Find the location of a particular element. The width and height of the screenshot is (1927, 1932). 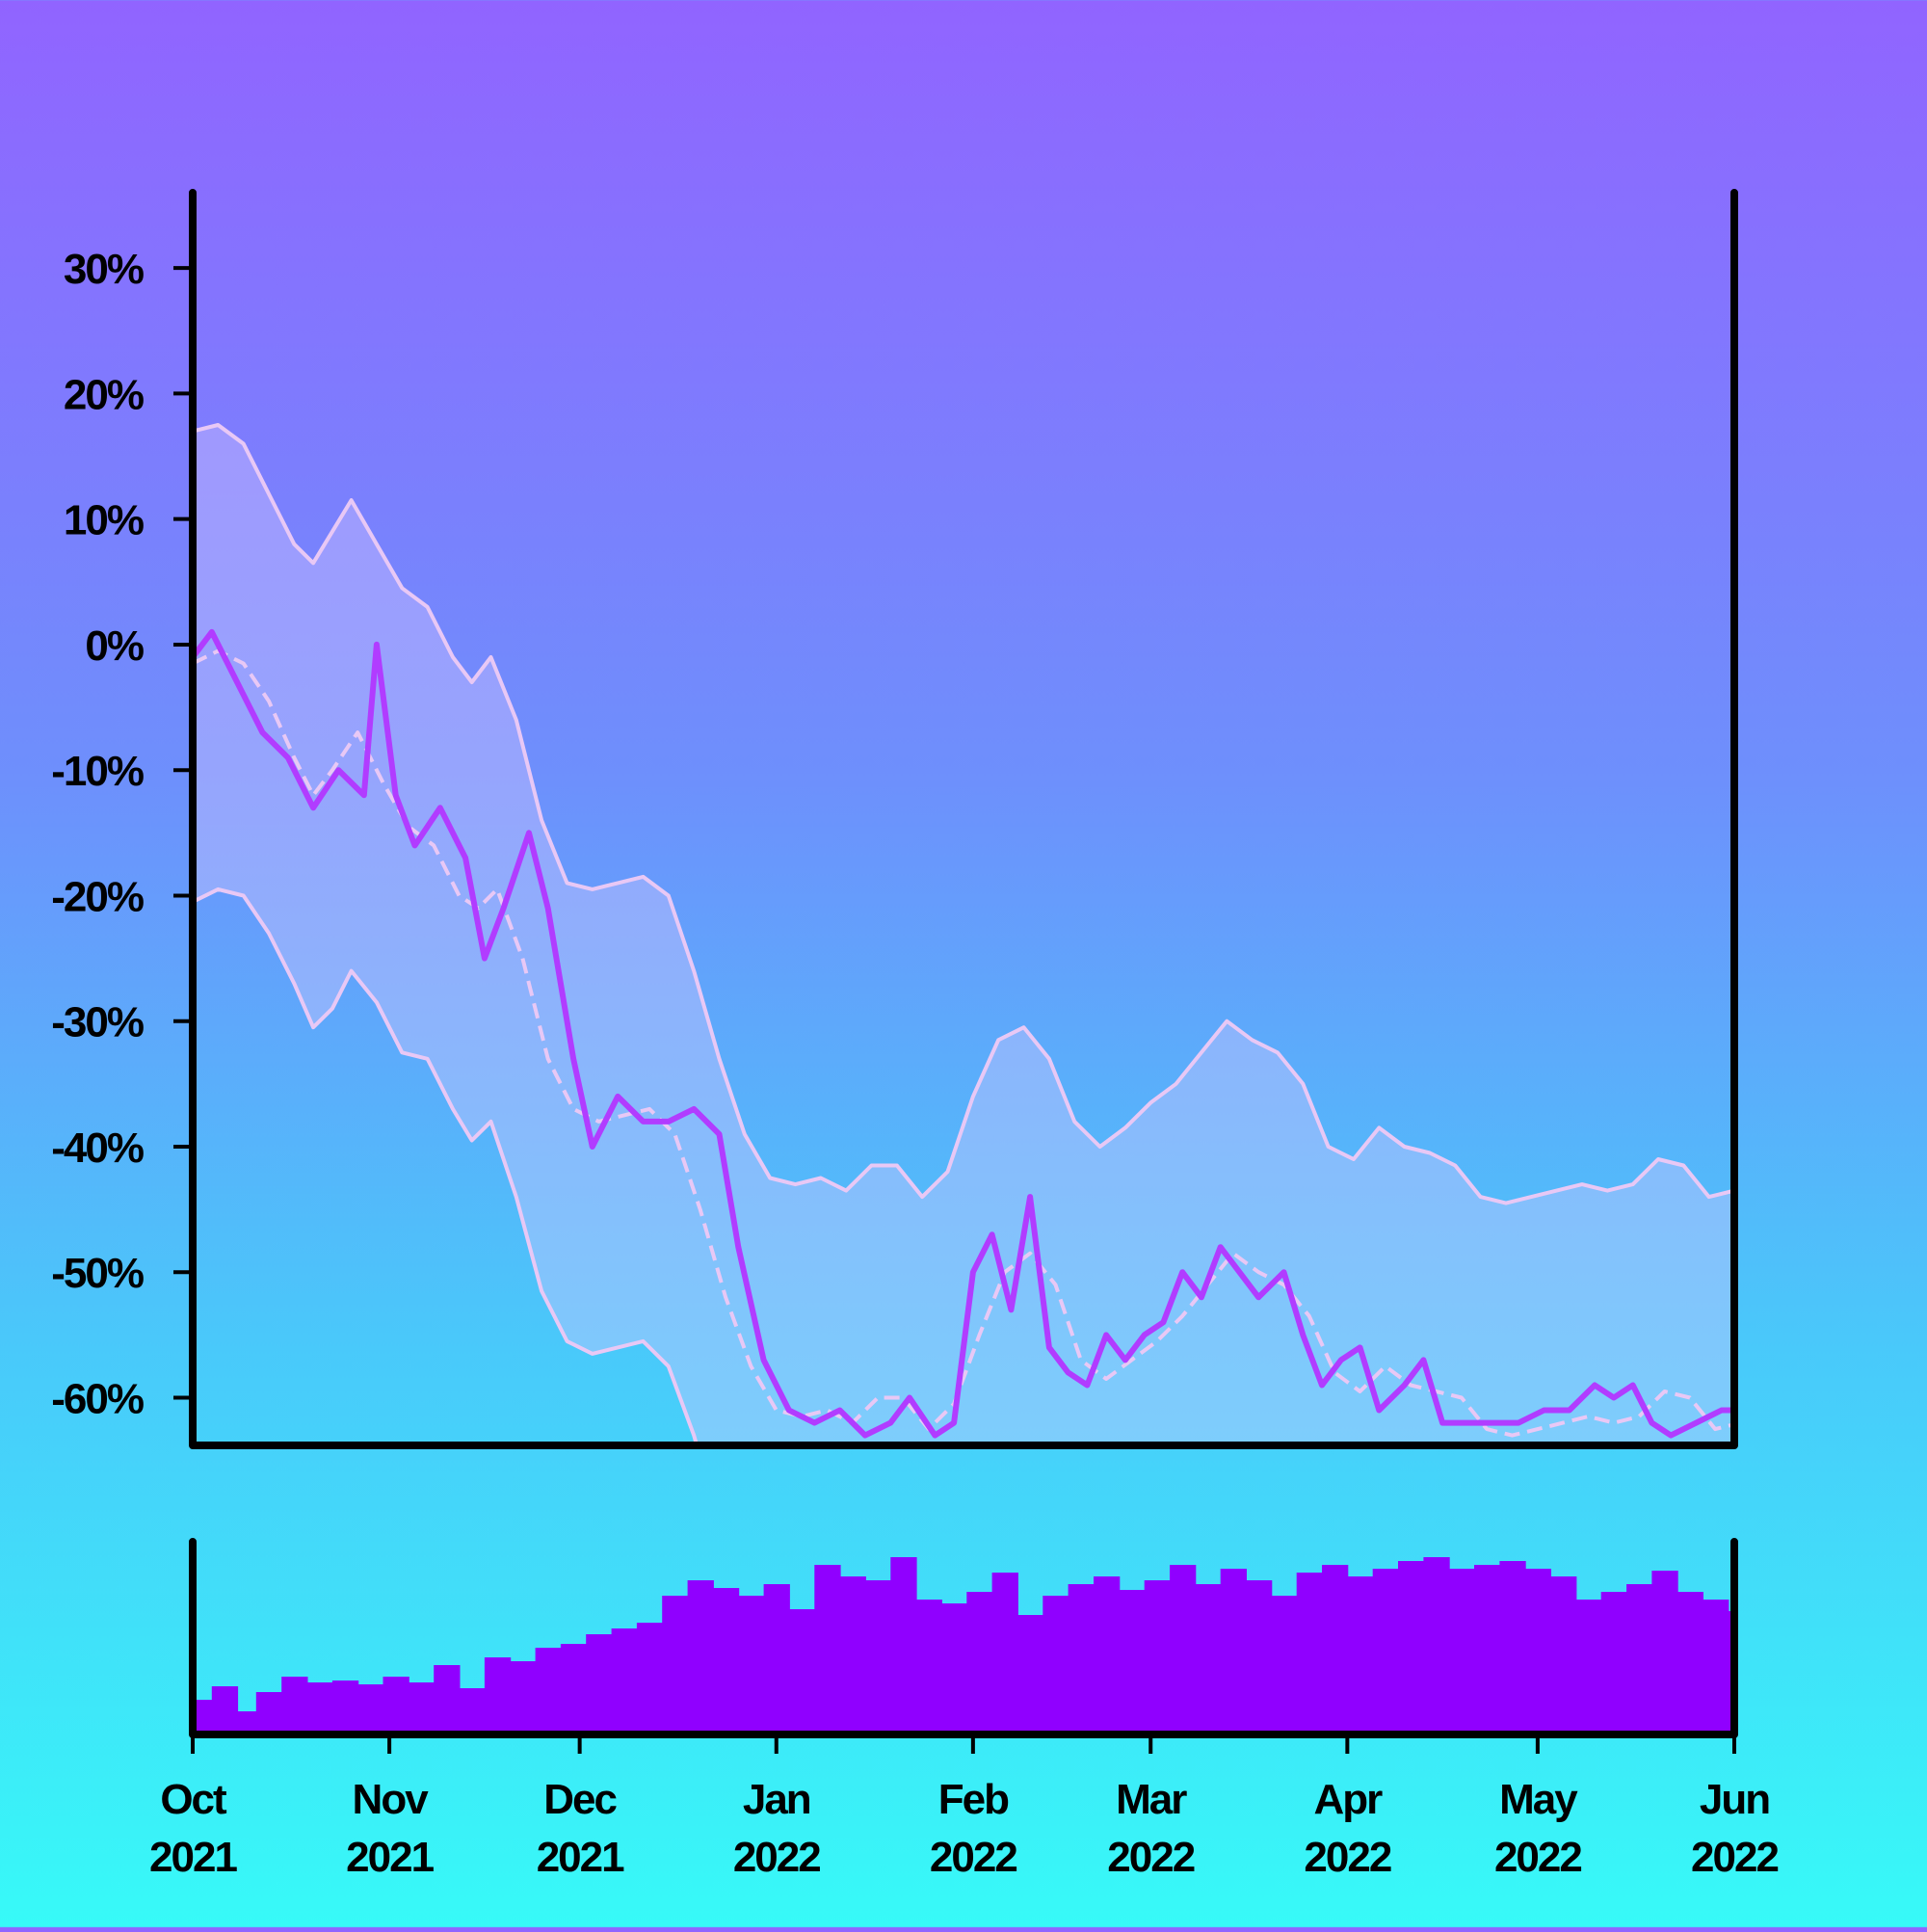

x-tick-label-month: Apr is located at coordinates (1348, 1799).